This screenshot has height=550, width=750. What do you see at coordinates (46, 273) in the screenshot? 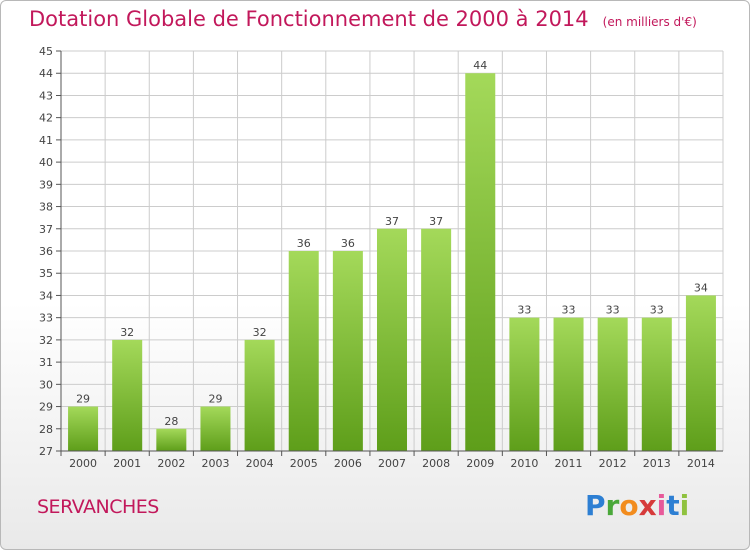
I see `y-tick-label: 35` at bounding box center [46, 273].